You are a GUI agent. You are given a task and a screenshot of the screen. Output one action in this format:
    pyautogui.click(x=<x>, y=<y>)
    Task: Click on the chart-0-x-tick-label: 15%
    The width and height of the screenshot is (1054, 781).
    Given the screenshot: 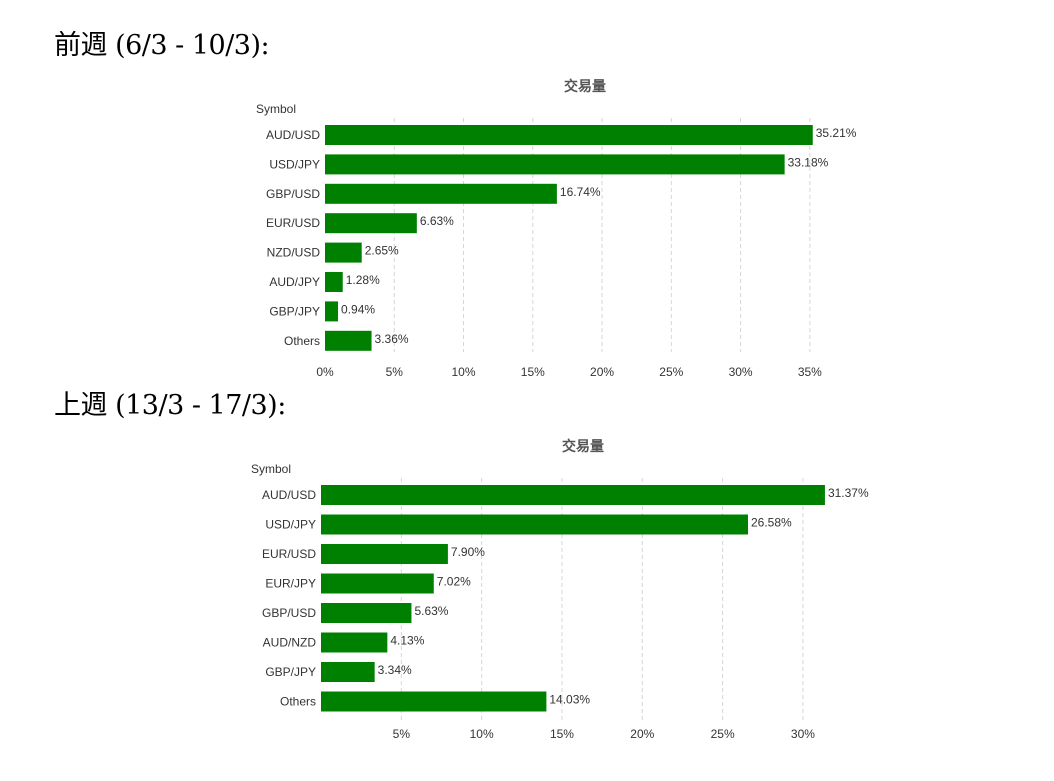 What is the action you would take?
    pyautogui.click(x=533, y=372)
    